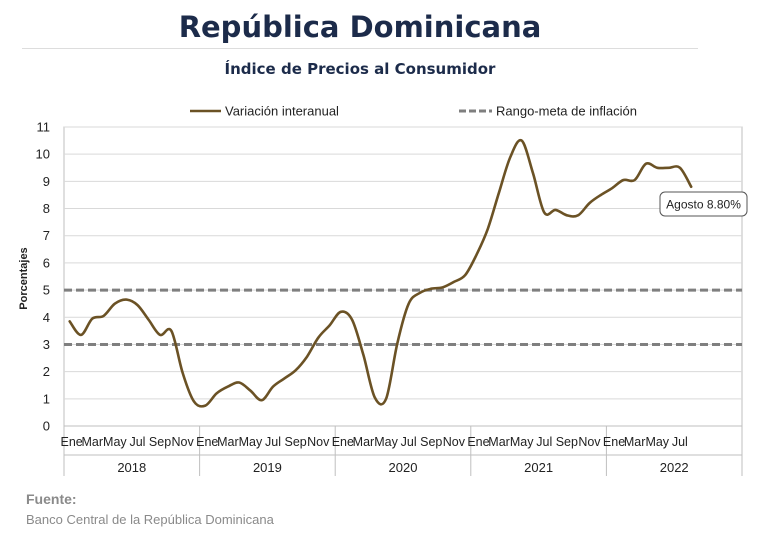 This screenshot has width=768, height=534. Describe the element at coordinates (51, 499) in the screenshot. I see `source-label: Fuente:` at that location.